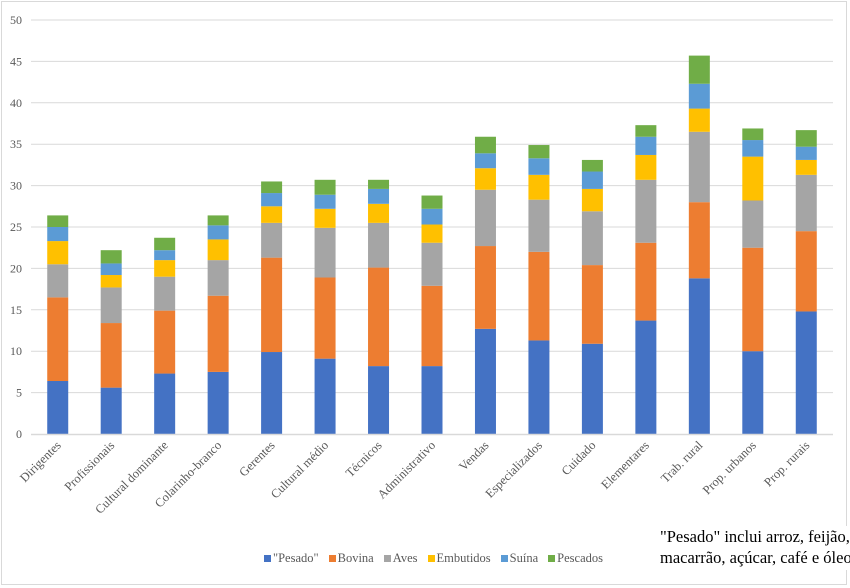  Describe the element at coordinates (580, 558) in the screenshot. I see `legend-label-pescados: Pescados` at that location.